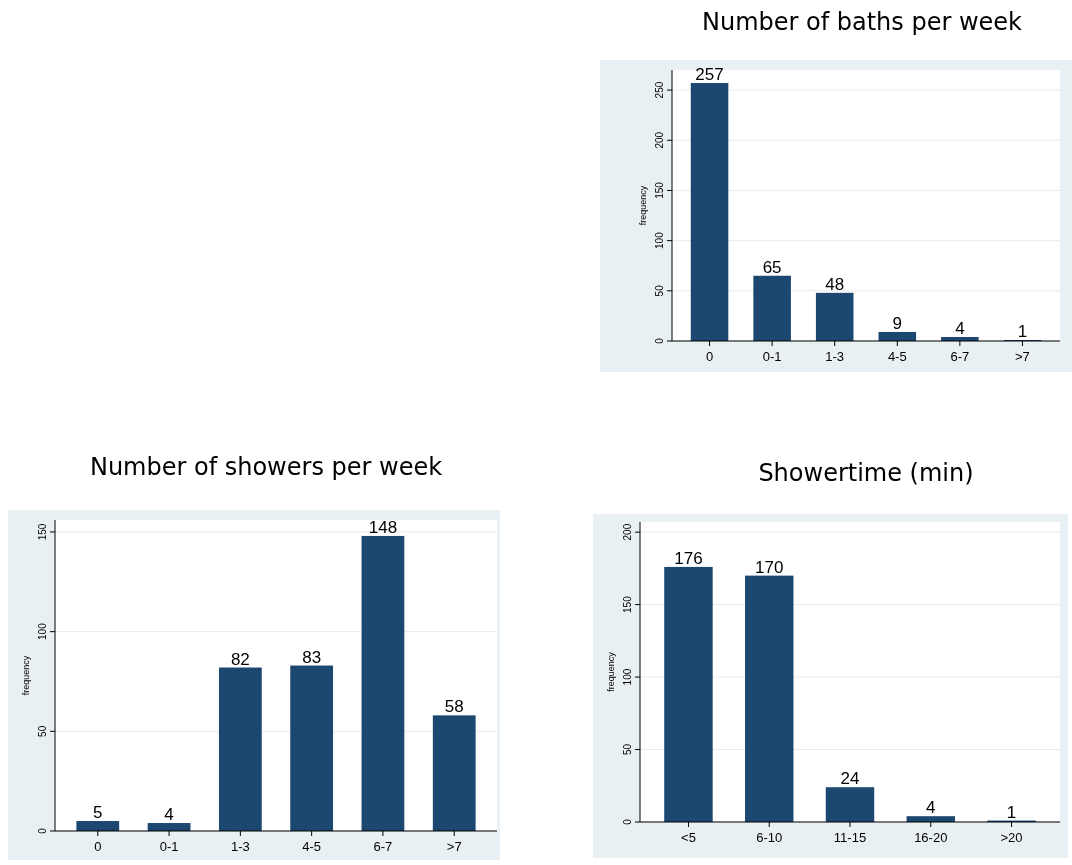 The width and height of the screenshot is (1072, 865). I want to click on chart-title: Showertime (min), so click(866, 473).